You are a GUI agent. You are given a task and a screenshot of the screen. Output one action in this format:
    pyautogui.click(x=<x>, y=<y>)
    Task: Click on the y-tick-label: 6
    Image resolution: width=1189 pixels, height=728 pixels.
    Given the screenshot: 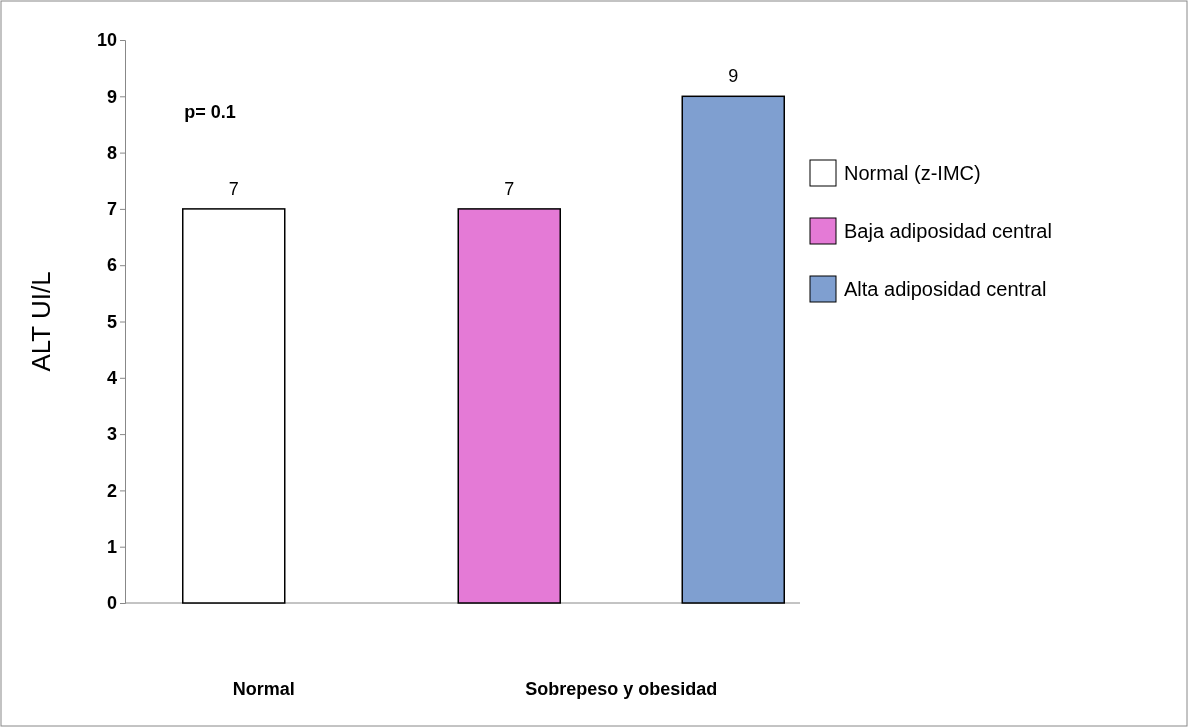 What is the action you would take?
    pyautogui.click(x=111, y=265)
    